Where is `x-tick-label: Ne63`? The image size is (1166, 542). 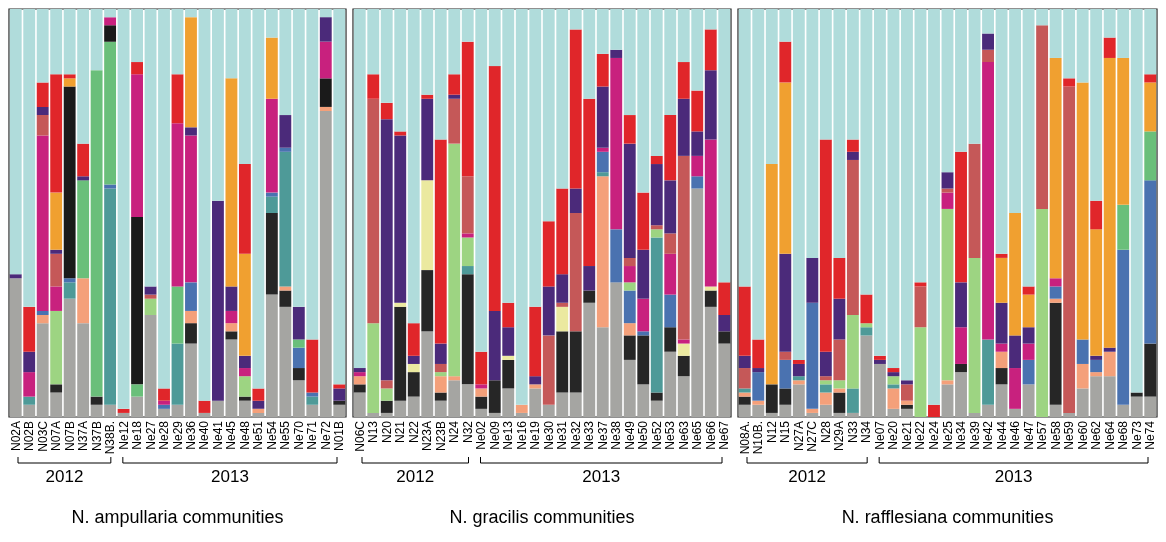 x-tick-label: Ne63 is located at coordinates (684, 435).